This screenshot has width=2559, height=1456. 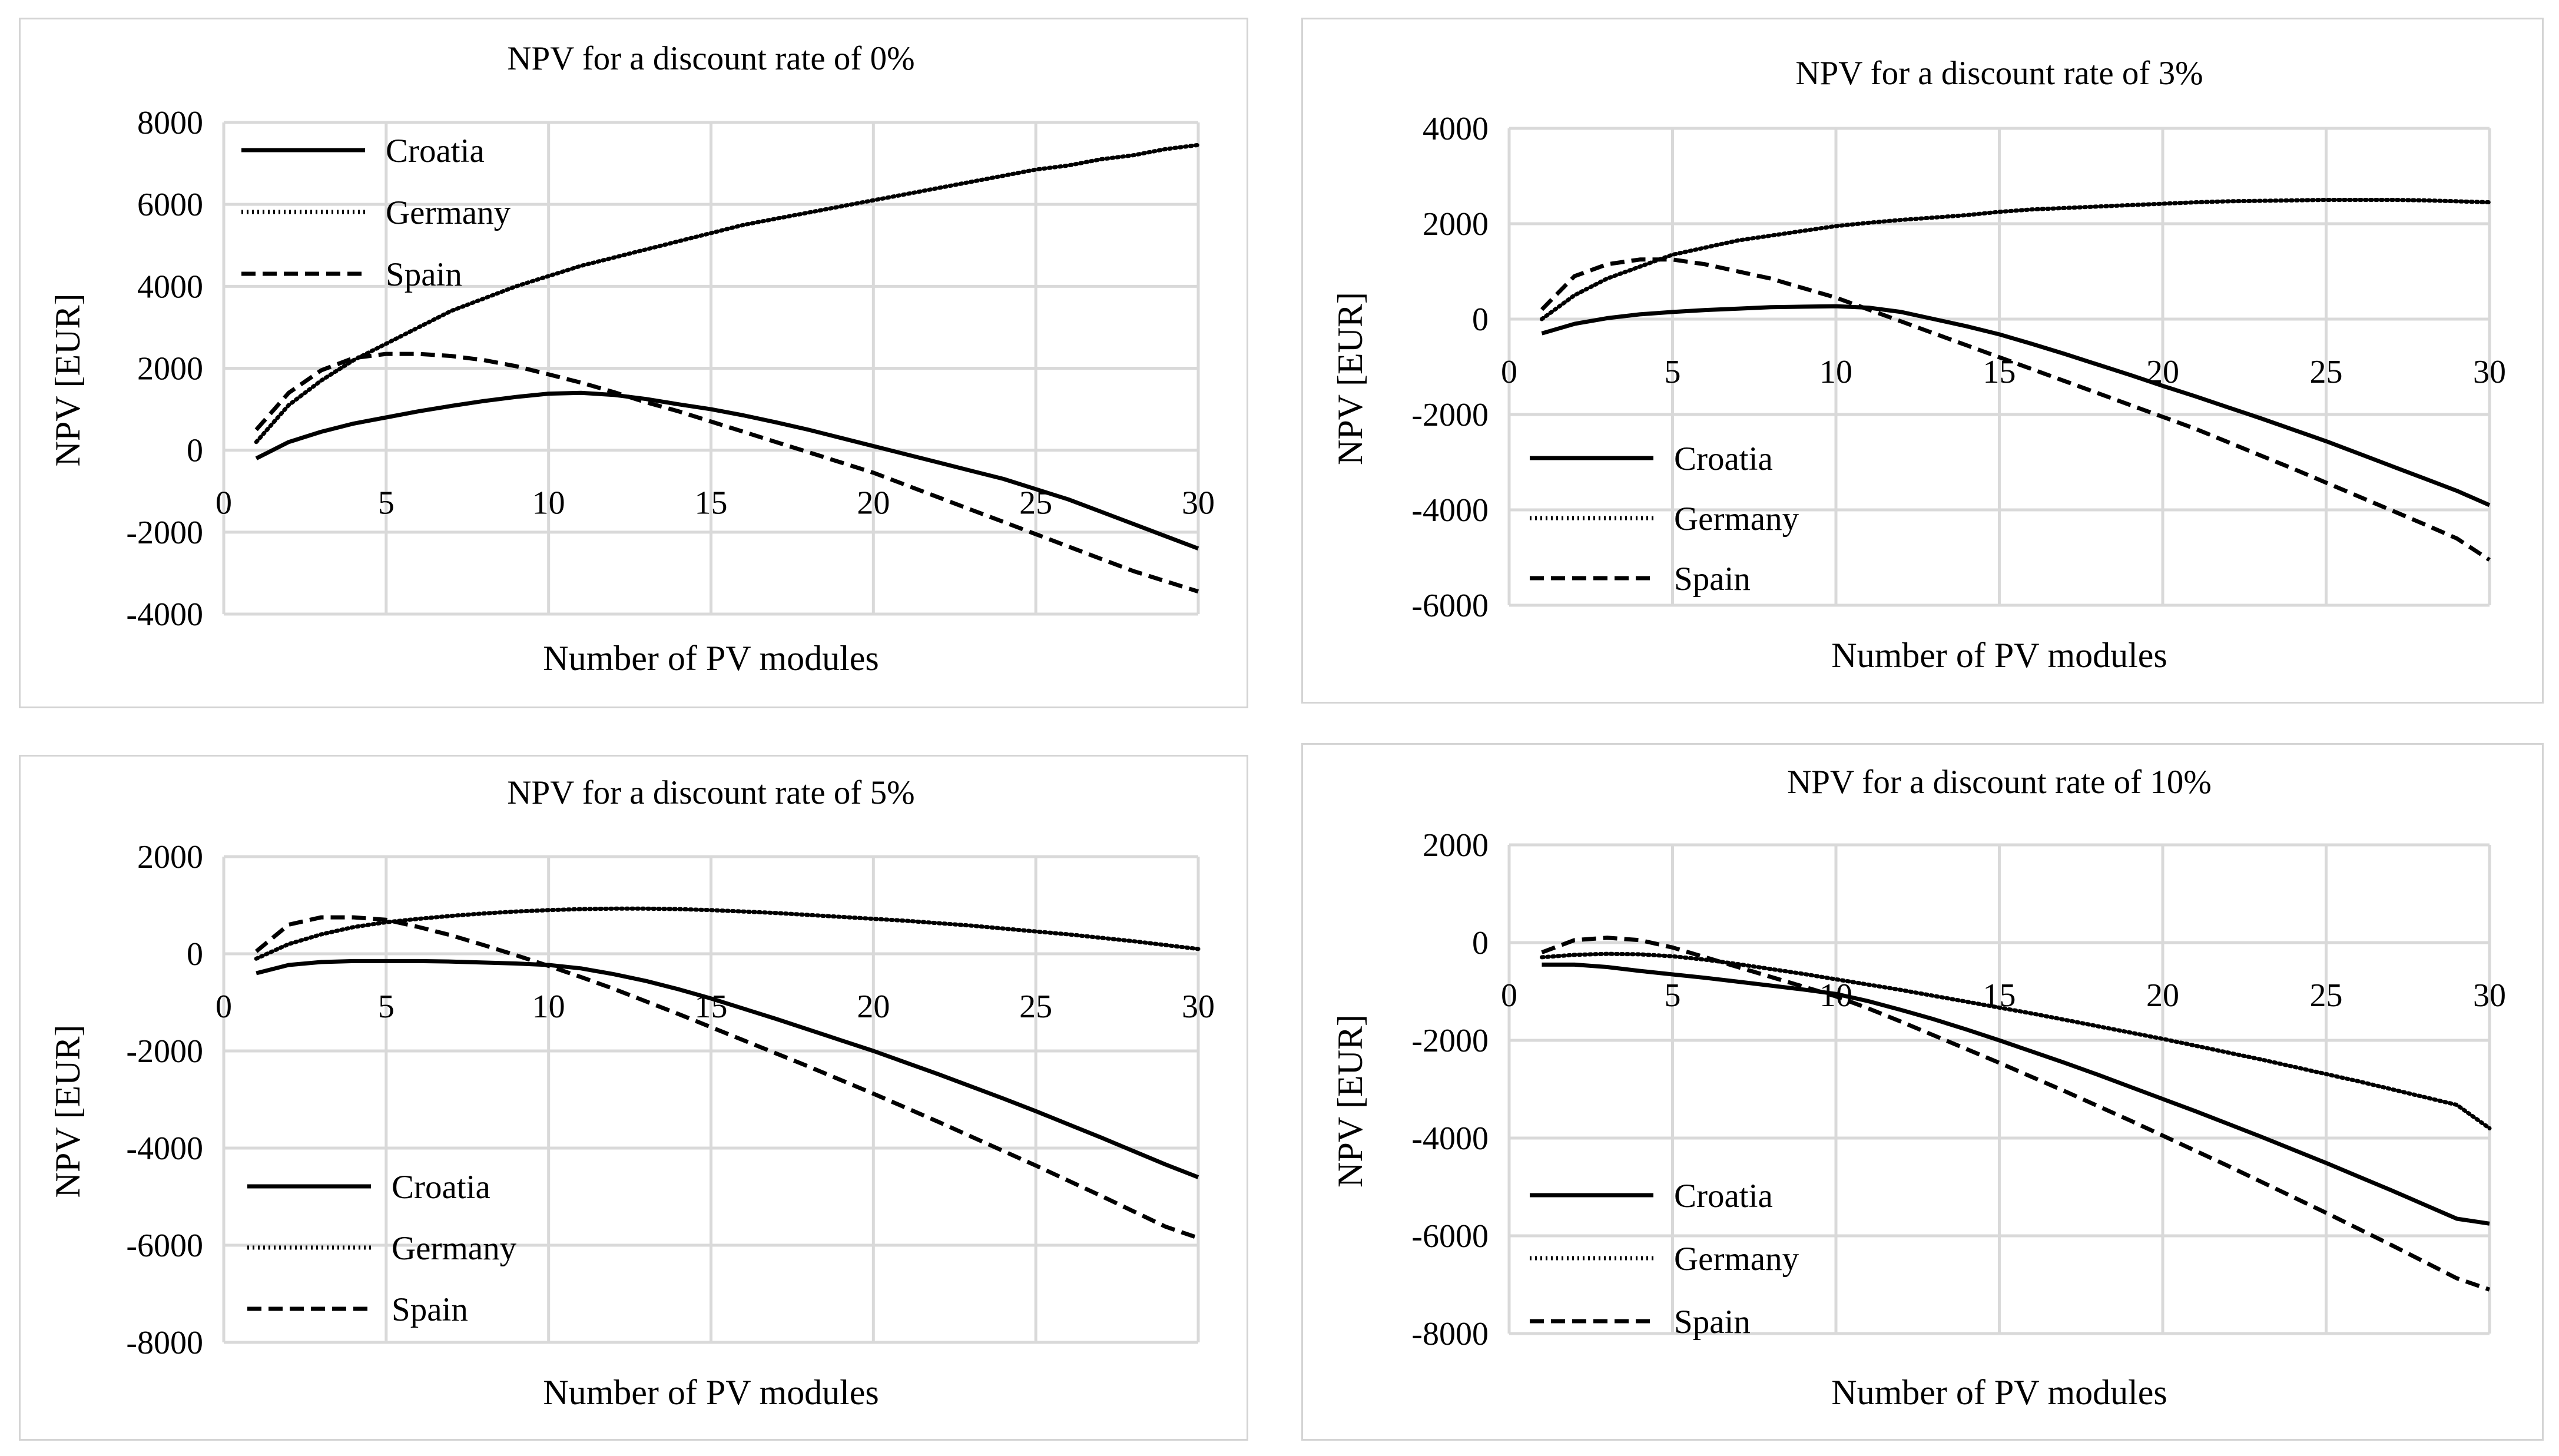 What do you see at coordinates (170, 123) in the screenshot?
I see `y-tick-label: 8000` at bounding box center [170, 123].